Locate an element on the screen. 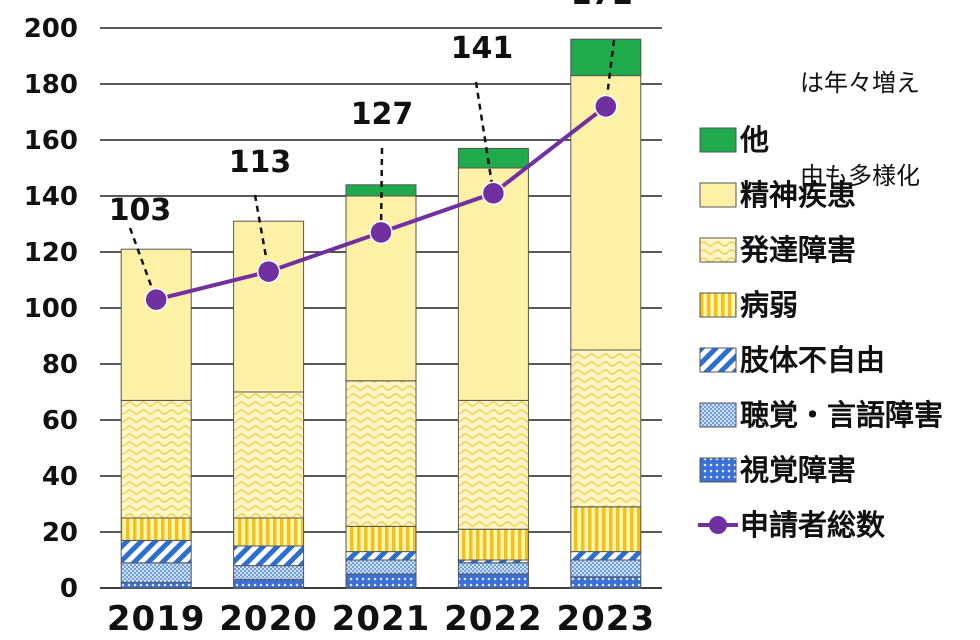 Image resolution: width=980 pixels, height=640 pixels. x-tick-label: 2020 is located at coordinates (268, 619).